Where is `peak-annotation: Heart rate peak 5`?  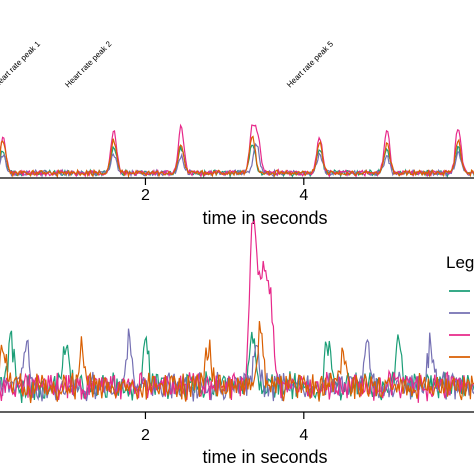 peak-annotation: Heart rate peak 5 is located at coordinates (310, 64).